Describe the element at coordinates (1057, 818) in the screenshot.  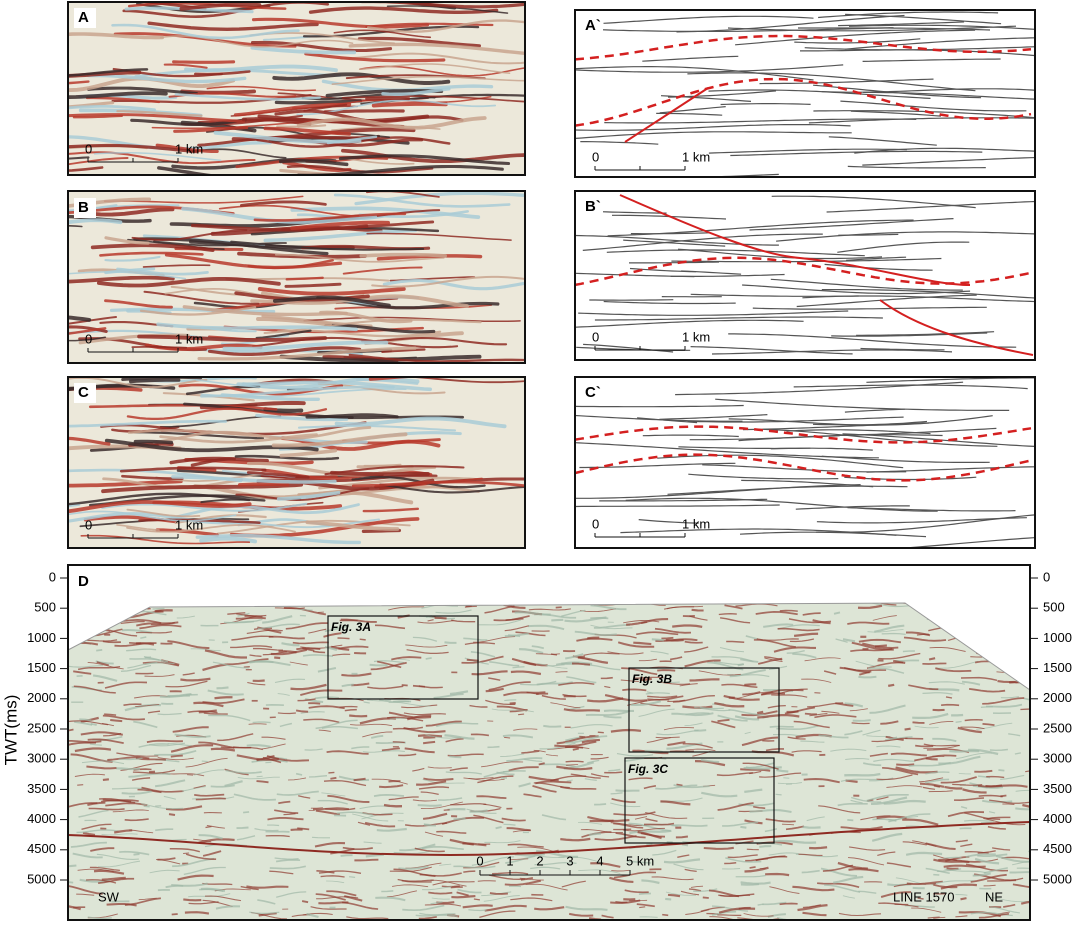
I see `right-tick-label: 4000` at that location.